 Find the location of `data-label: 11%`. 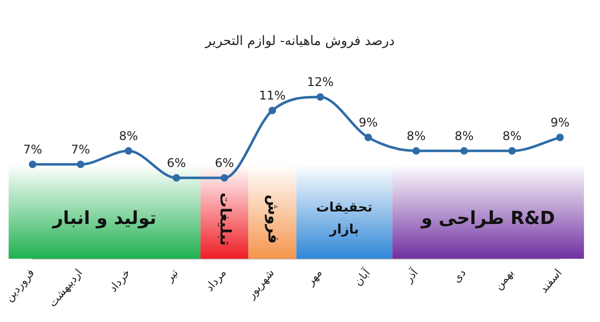

data-label: 11% is located at coordinates (272, 95).